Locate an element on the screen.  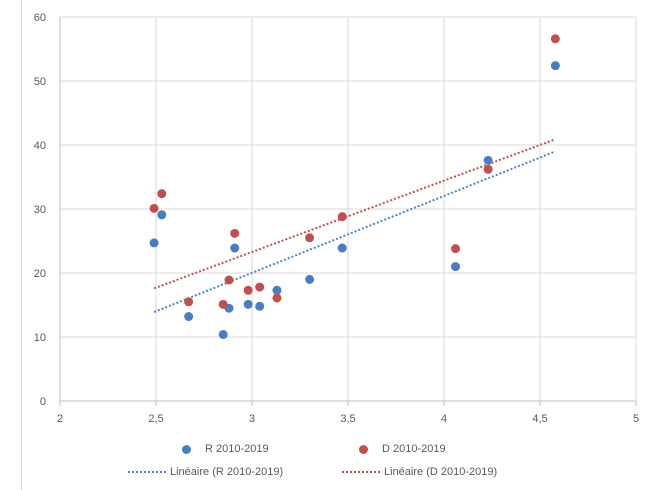
y-tick-label: 30 is located at coordinates (40, 210).